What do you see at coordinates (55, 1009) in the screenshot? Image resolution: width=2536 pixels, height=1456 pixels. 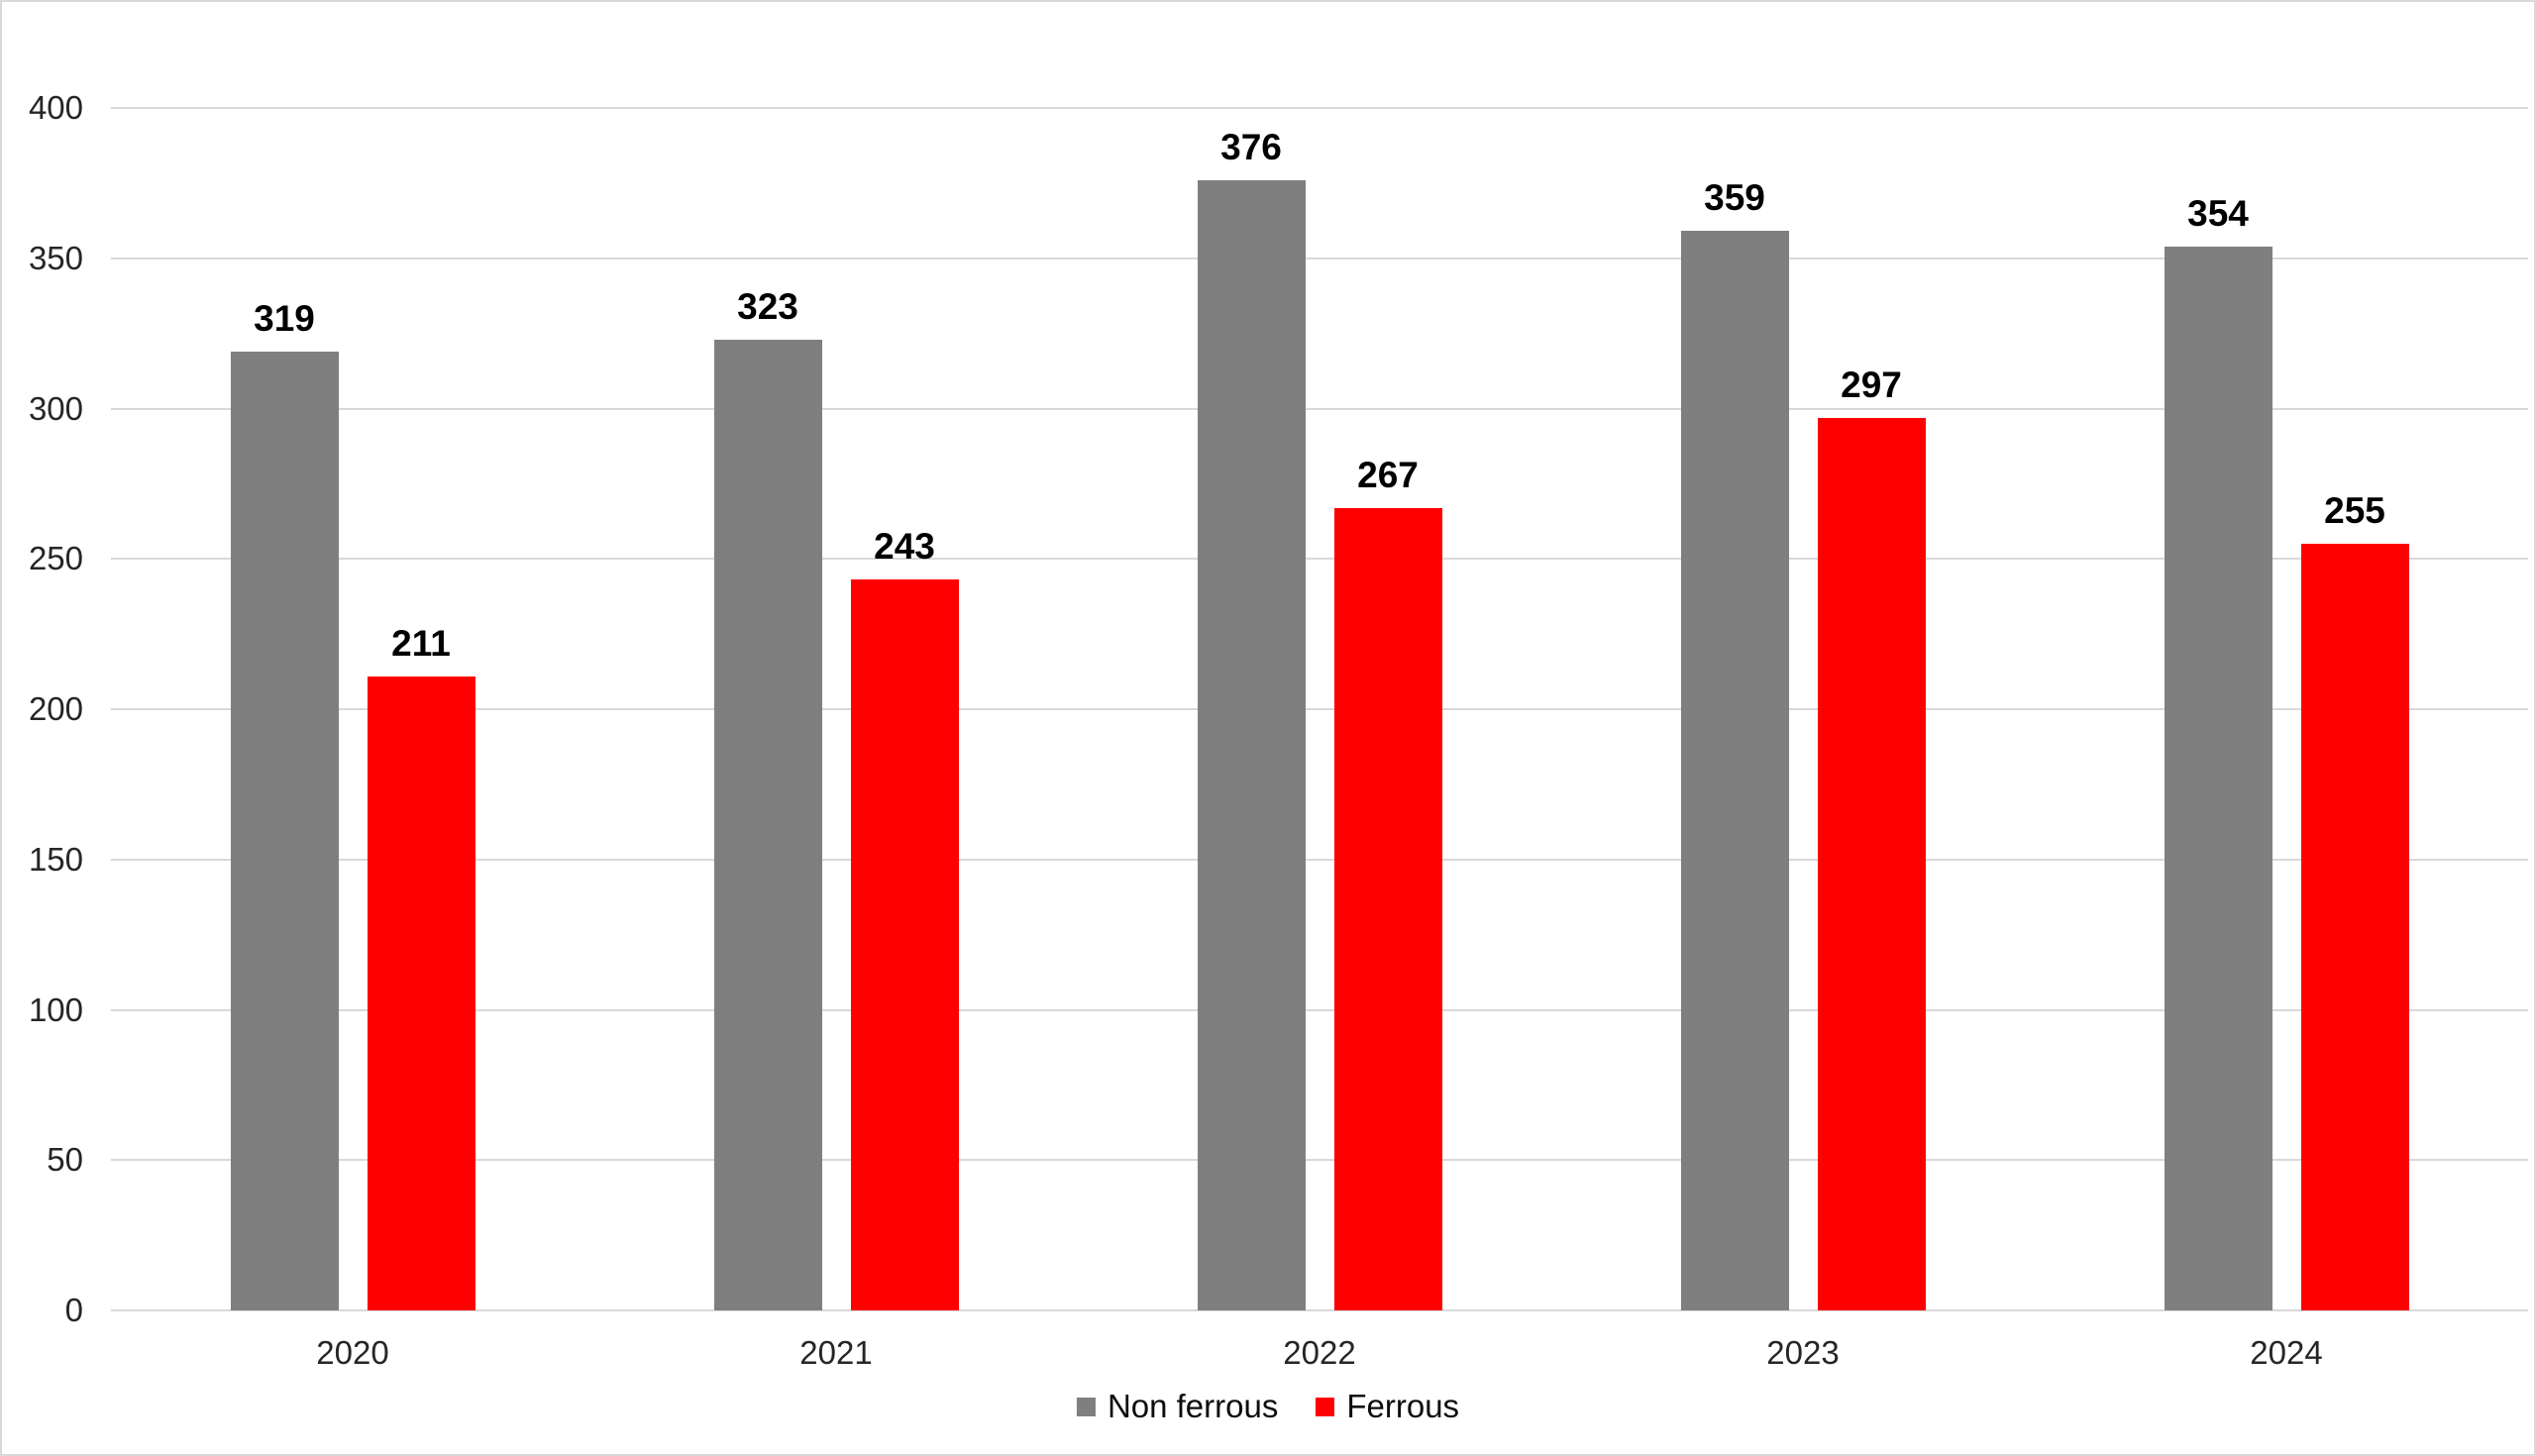 I see `y-axis-tick-label-100: 100` at bounding box center [55, 1009].